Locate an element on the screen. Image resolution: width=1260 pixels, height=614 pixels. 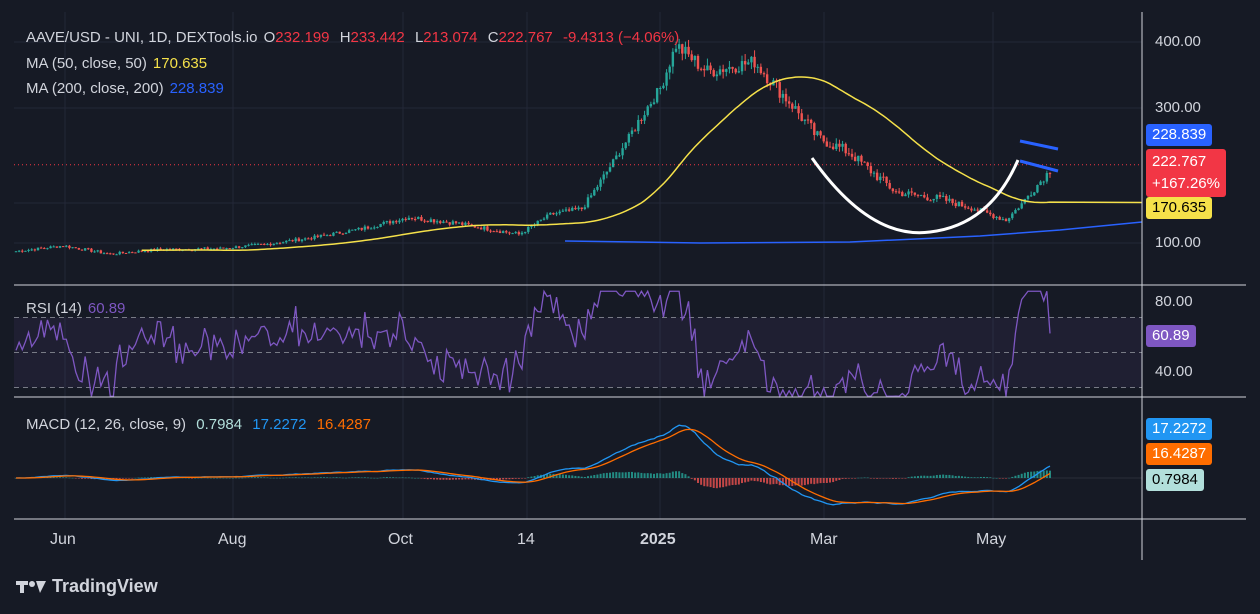
macd-signal-tag: 16.4287 is located at coordinates (1179, 454).